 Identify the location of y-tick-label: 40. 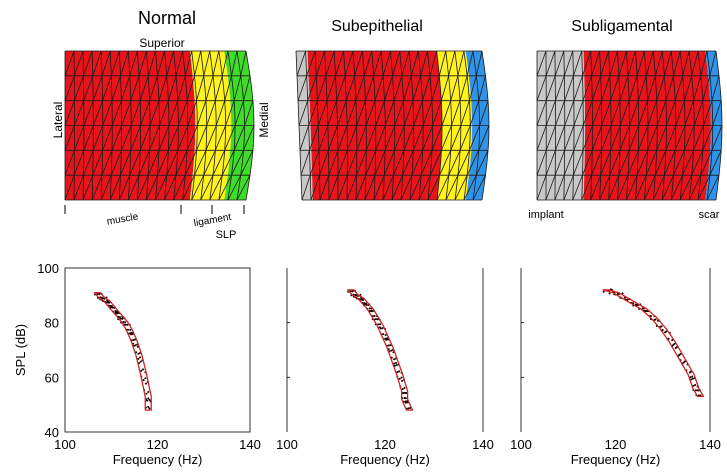
(52, 432).